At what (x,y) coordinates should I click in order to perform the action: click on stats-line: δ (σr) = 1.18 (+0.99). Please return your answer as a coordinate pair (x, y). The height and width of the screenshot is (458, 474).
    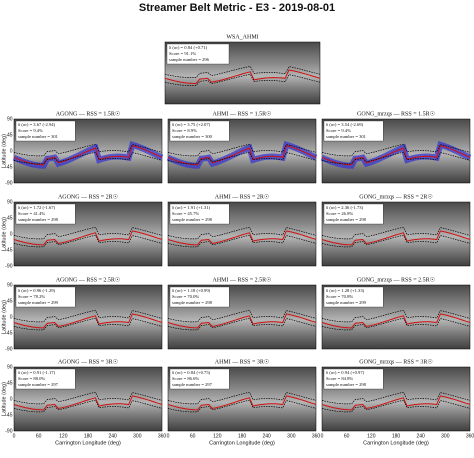
    Looking at the image, I should click on (191, 290).